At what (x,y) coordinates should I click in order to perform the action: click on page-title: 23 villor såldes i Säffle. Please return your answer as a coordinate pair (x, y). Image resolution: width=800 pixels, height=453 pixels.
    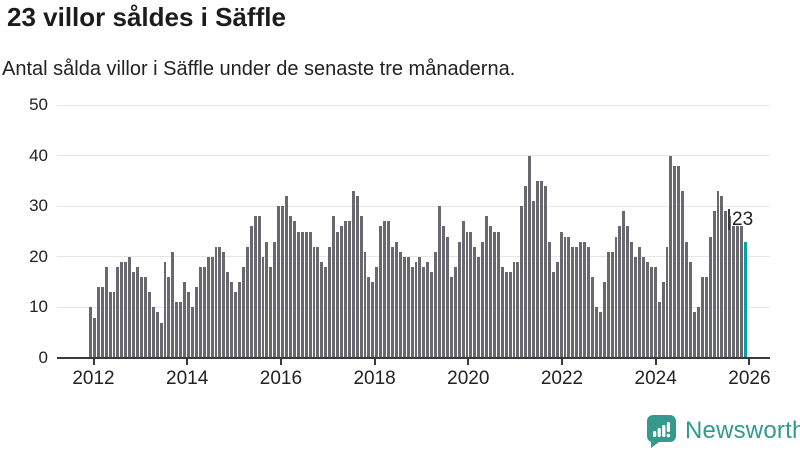
    Looking at the image, I should click on (146, 17).